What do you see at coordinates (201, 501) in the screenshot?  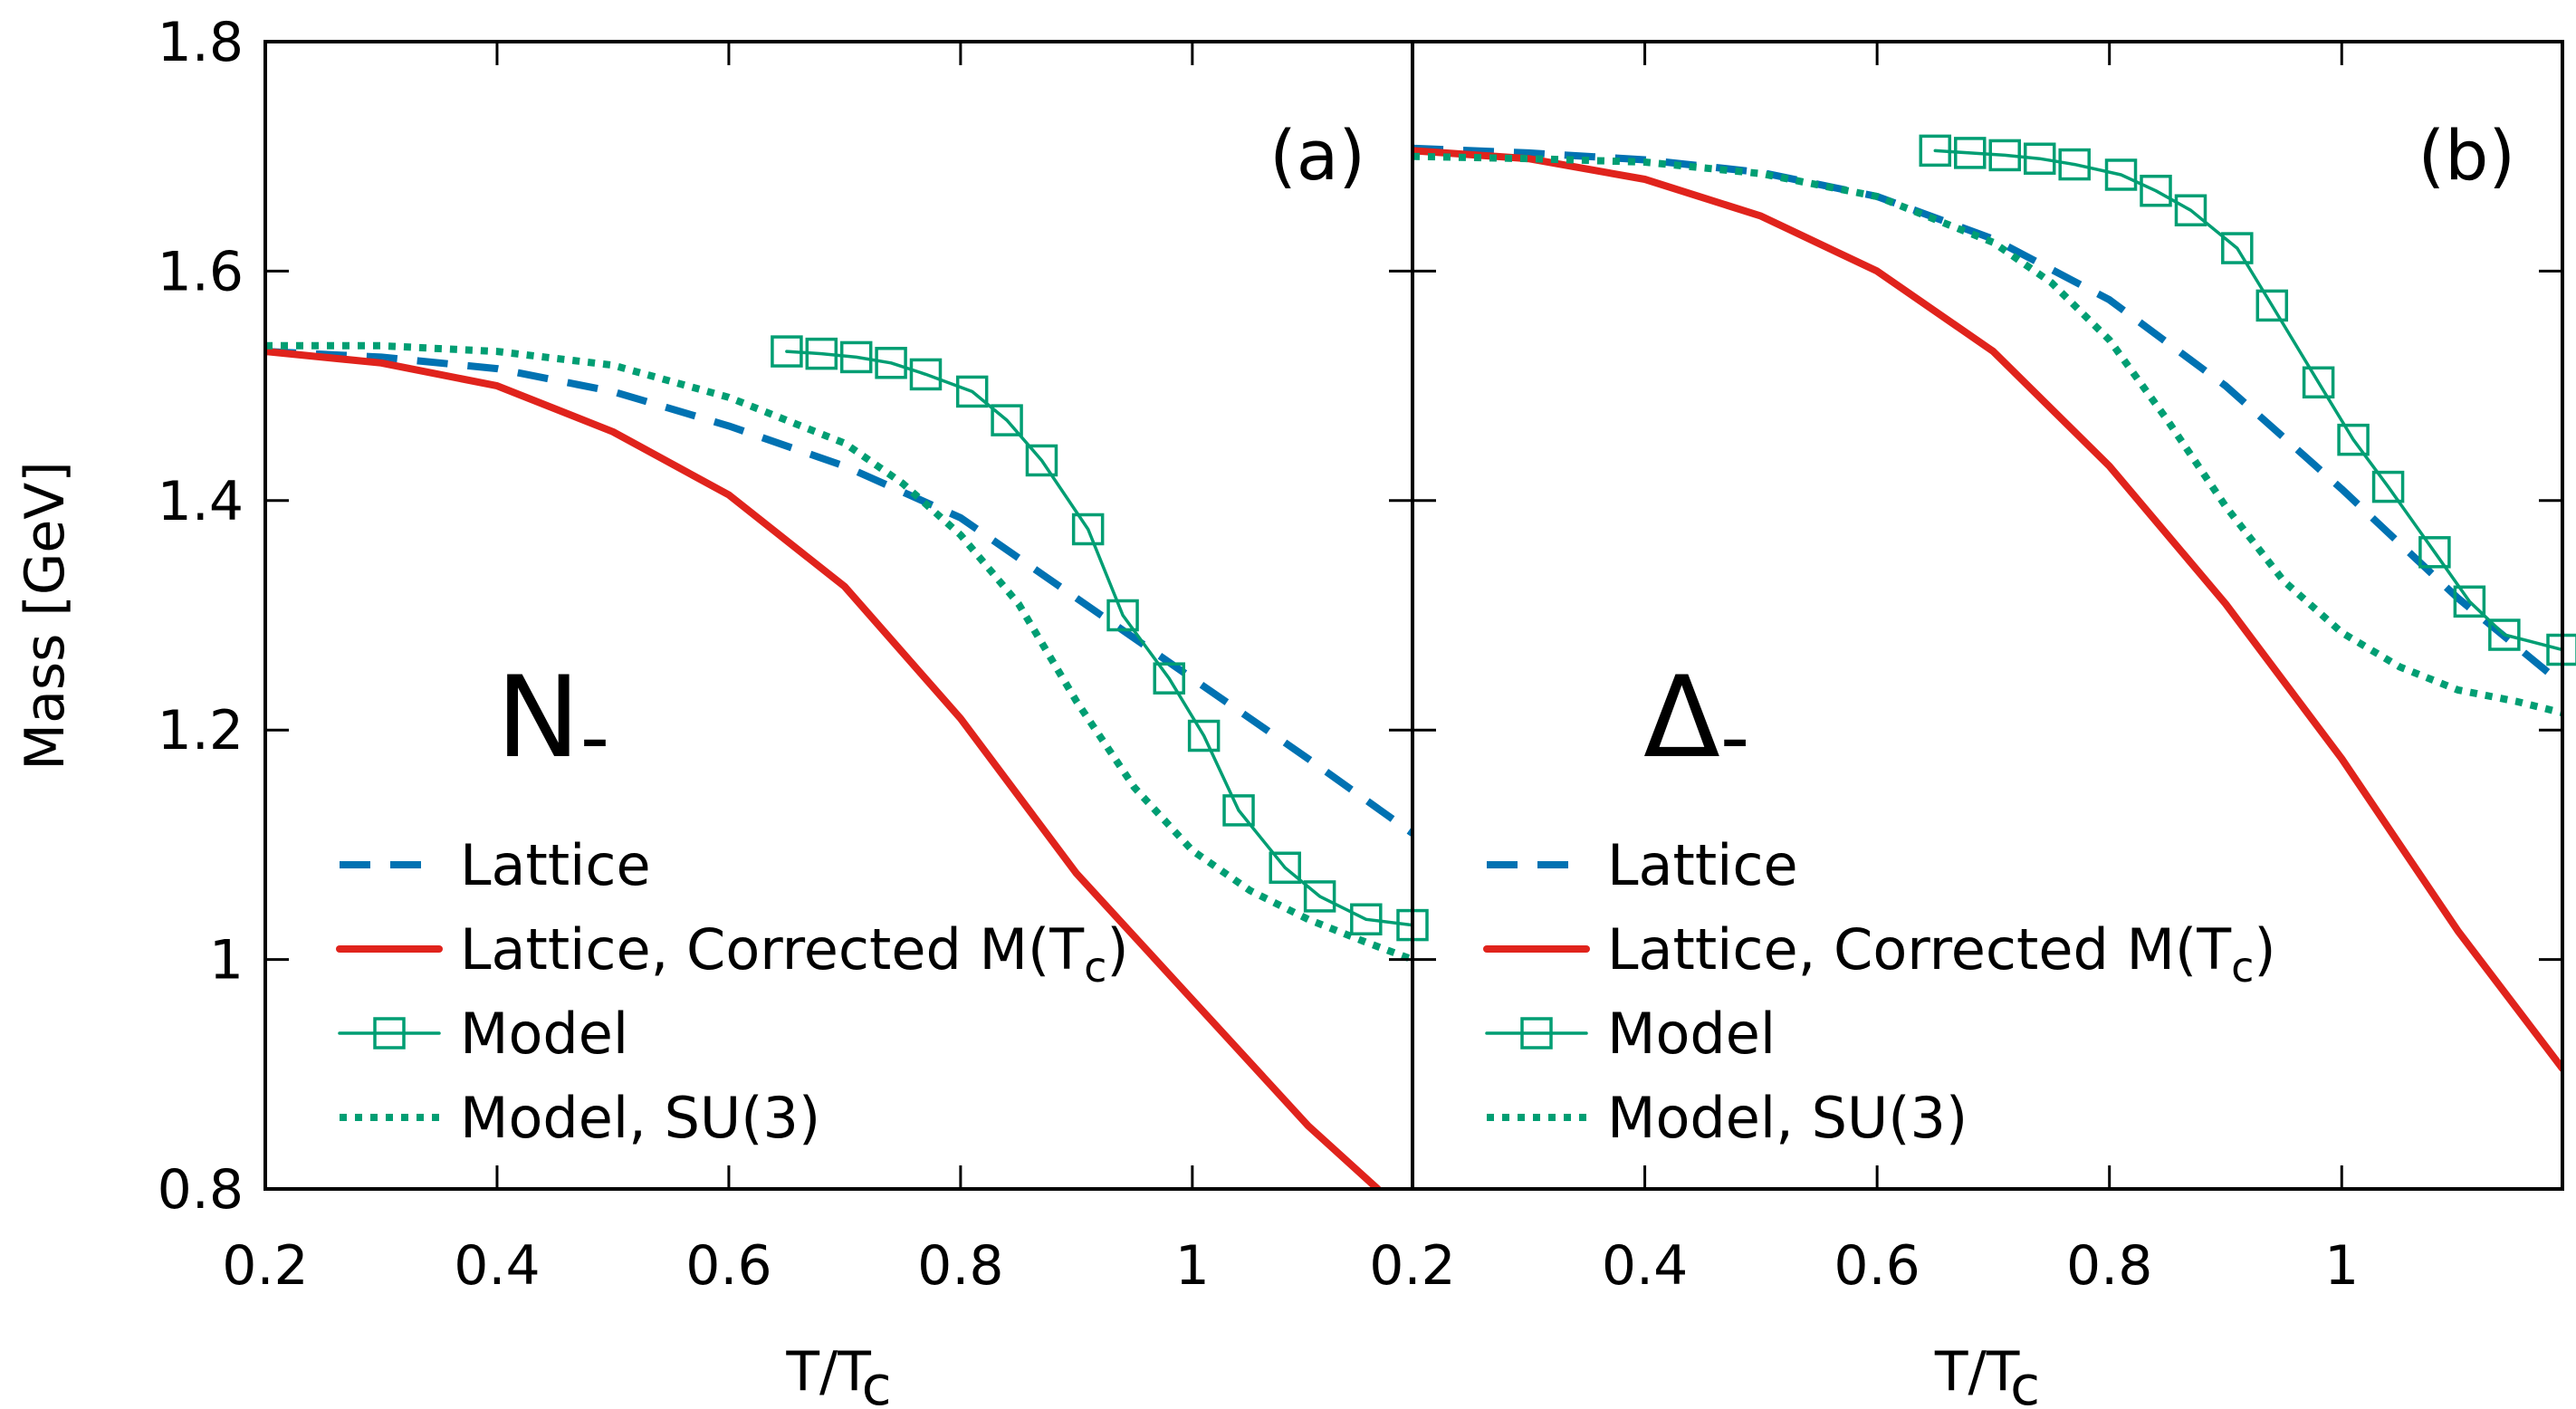 I see `y-tick-label: 1.4` at bounding box center [201, 501].